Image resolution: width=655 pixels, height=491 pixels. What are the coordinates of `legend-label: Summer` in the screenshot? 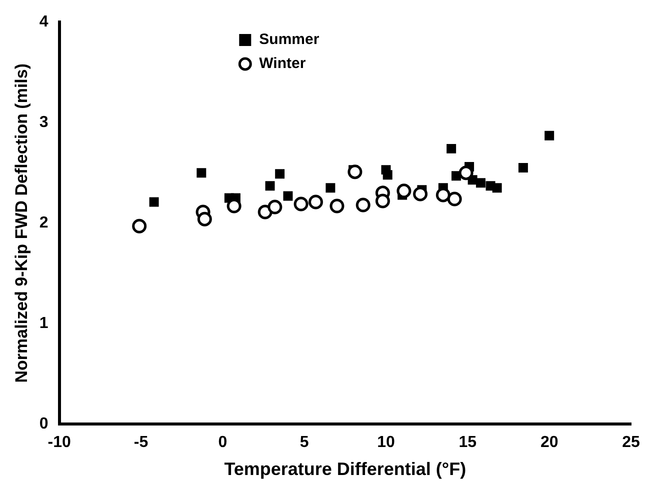 It's located at (289, 39).